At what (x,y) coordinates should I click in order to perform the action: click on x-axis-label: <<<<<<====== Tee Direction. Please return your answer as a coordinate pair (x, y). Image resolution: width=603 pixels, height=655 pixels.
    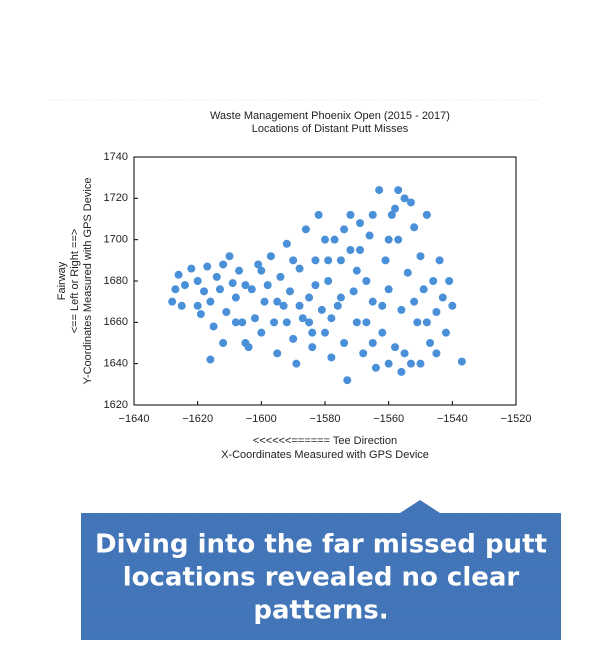
    Looking at the image, I should click on (325, 441).